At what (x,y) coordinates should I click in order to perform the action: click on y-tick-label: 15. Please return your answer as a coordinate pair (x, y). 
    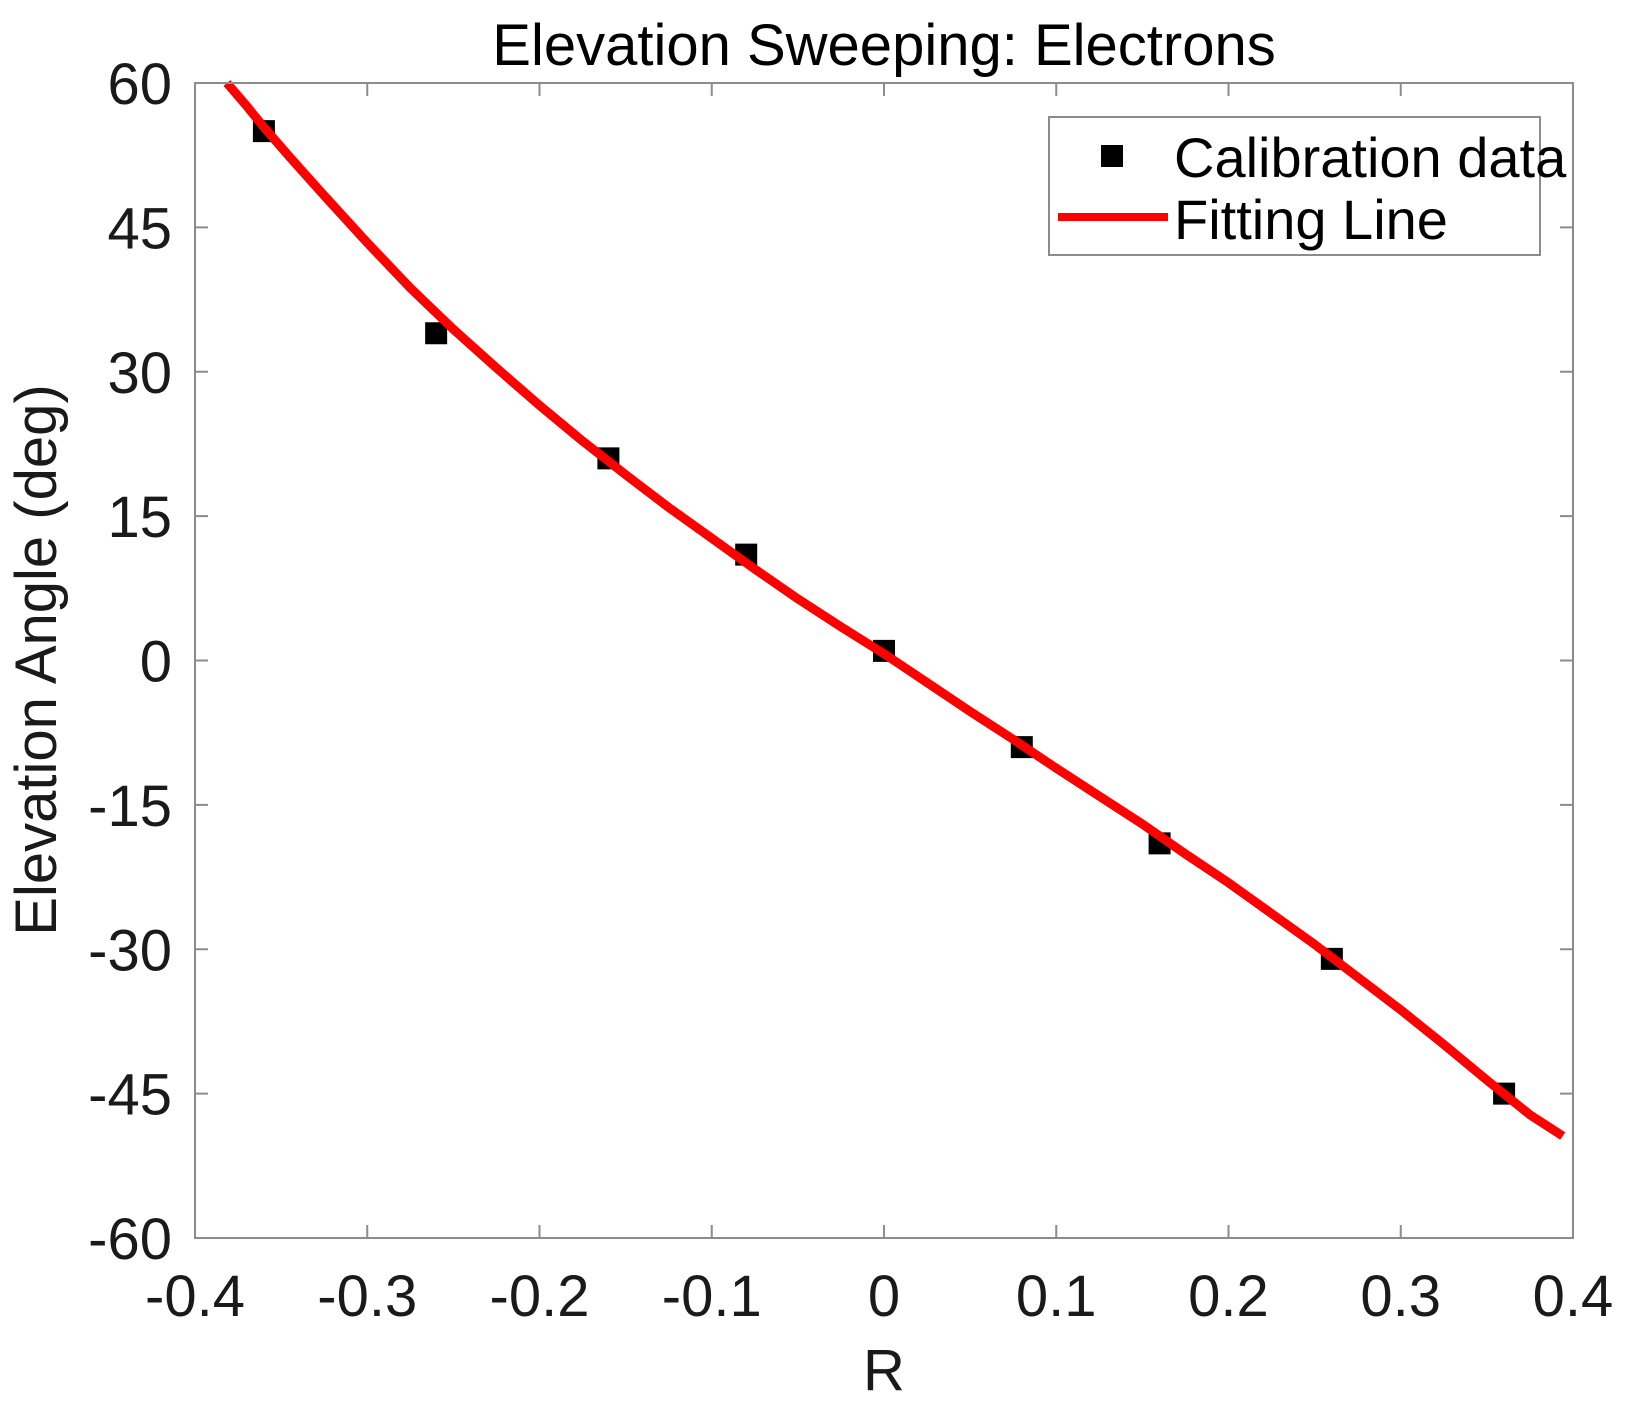
    Looking at the image, I should click on (139, 517).